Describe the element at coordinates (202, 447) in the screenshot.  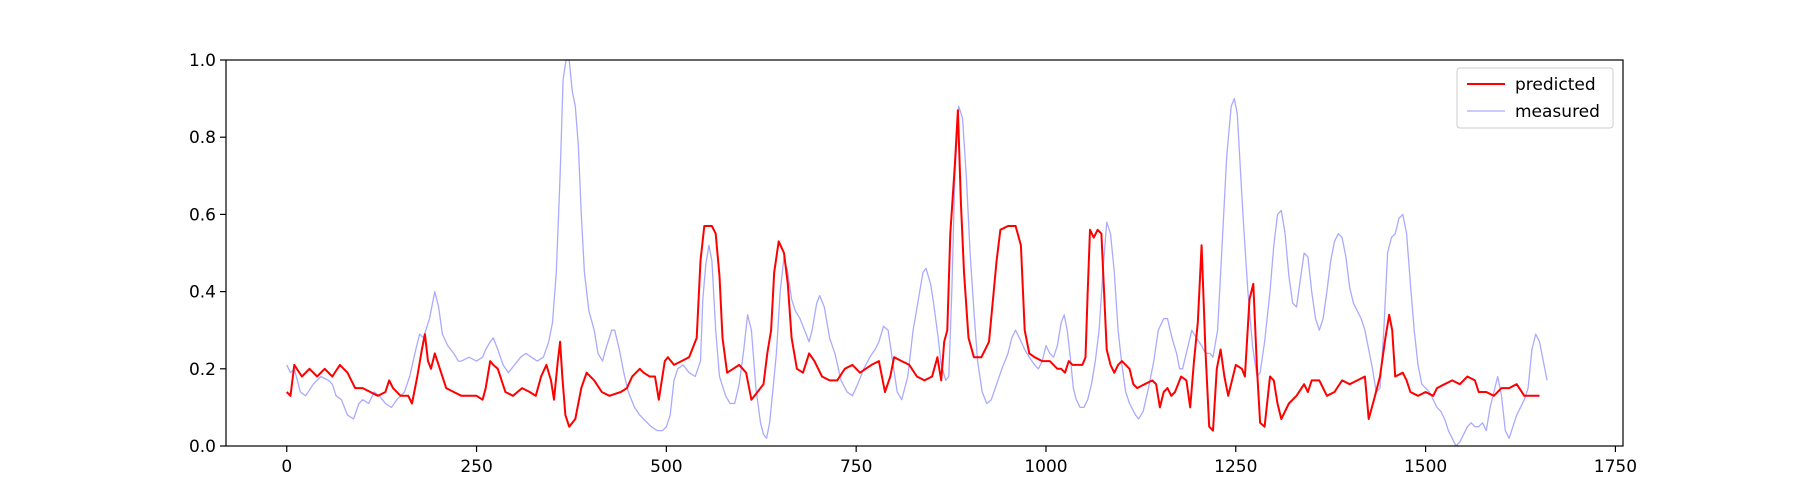
I see `y-tick-label: 0.0` at that location.